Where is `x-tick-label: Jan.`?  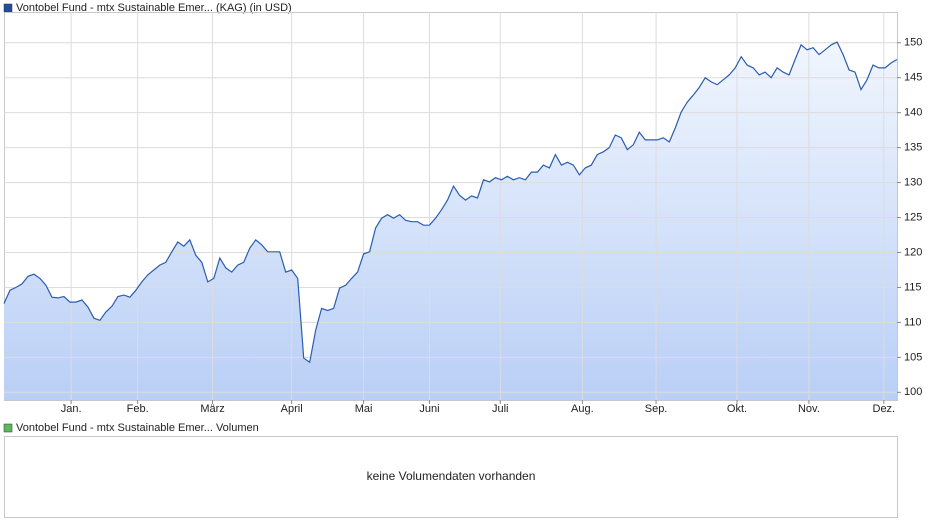
x-tick-label: Jan. is located at coordinates (71, 409).